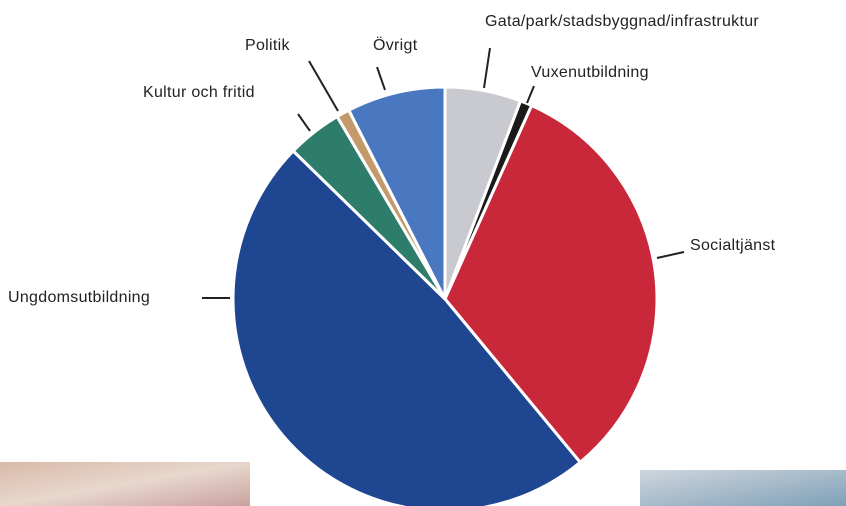  What do you see at coordinates (199, 92) in the screenshot?
I see `slice-label: Kultur och fritid` at bounding box center [199, 92].